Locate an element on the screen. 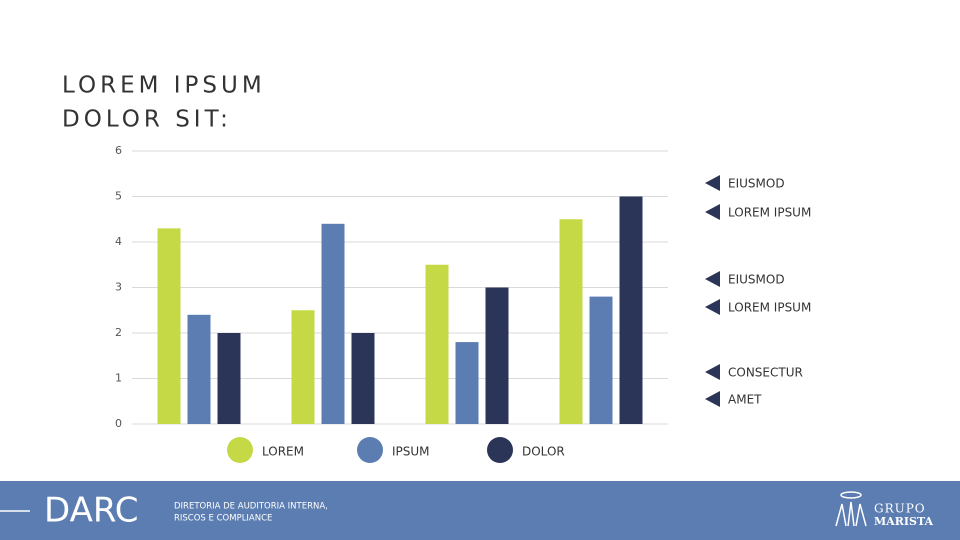  y-tick-label: 0 is located at coordinates (118, 423).